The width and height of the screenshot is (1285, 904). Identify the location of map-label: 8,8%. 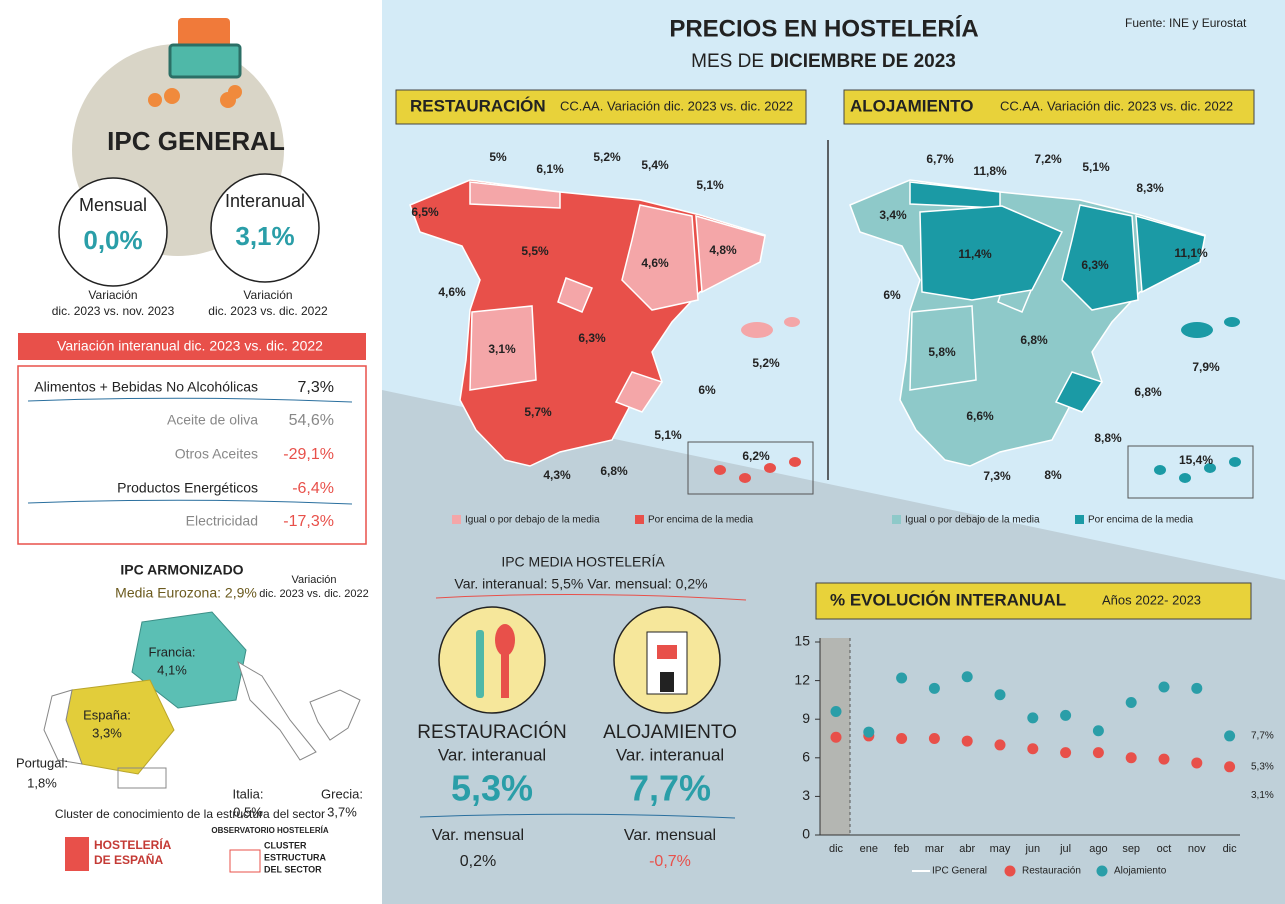
(1108, 438).